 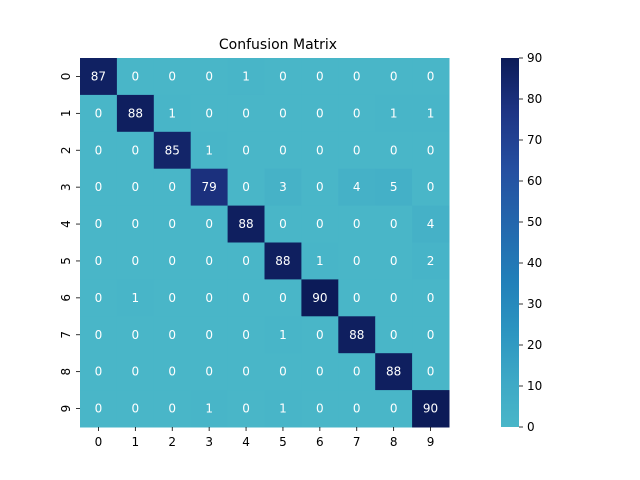 I want to click on cell-value-label: 3, so click(x=283, y=187).